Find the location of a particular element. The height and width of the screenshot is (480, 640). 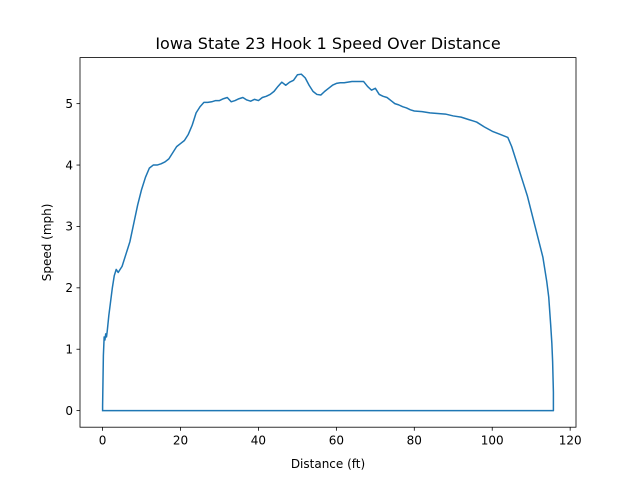

x-tick-label: 60 is located at coordinates (336, 441).